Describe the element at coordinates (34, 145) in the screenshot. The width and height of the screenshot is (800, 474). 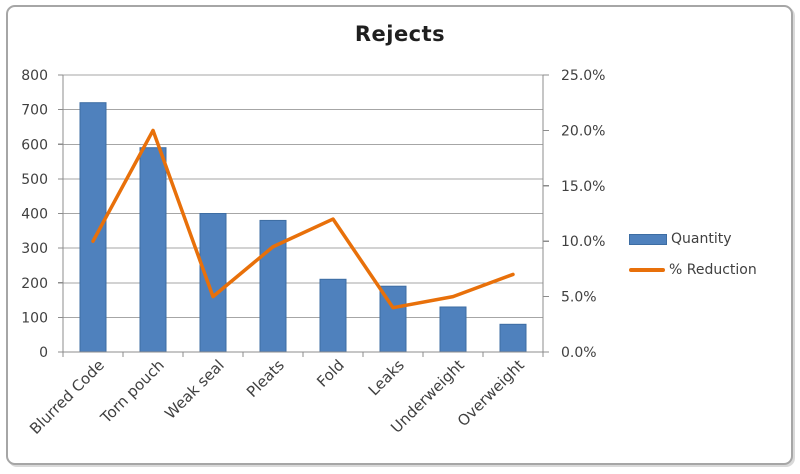
I see `left-axis-tick-label: 600` at that location.